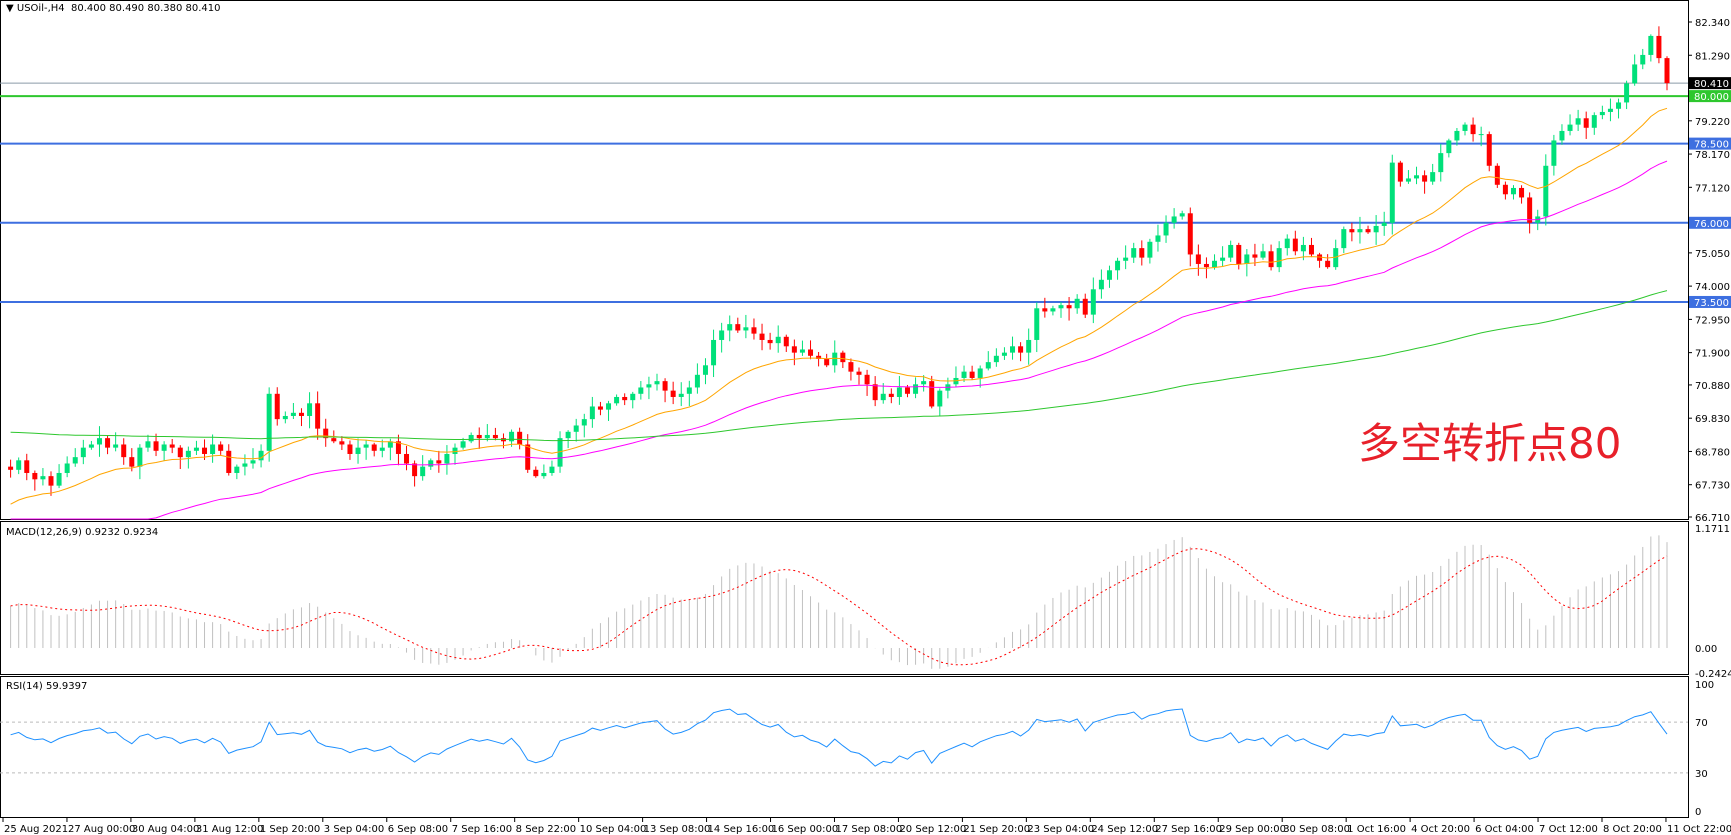  What do you see at coordinates (418, 829) in the screenshot?
I see `time-tick-label: 6 Sep 08:00` at bounding box center [418, 829].